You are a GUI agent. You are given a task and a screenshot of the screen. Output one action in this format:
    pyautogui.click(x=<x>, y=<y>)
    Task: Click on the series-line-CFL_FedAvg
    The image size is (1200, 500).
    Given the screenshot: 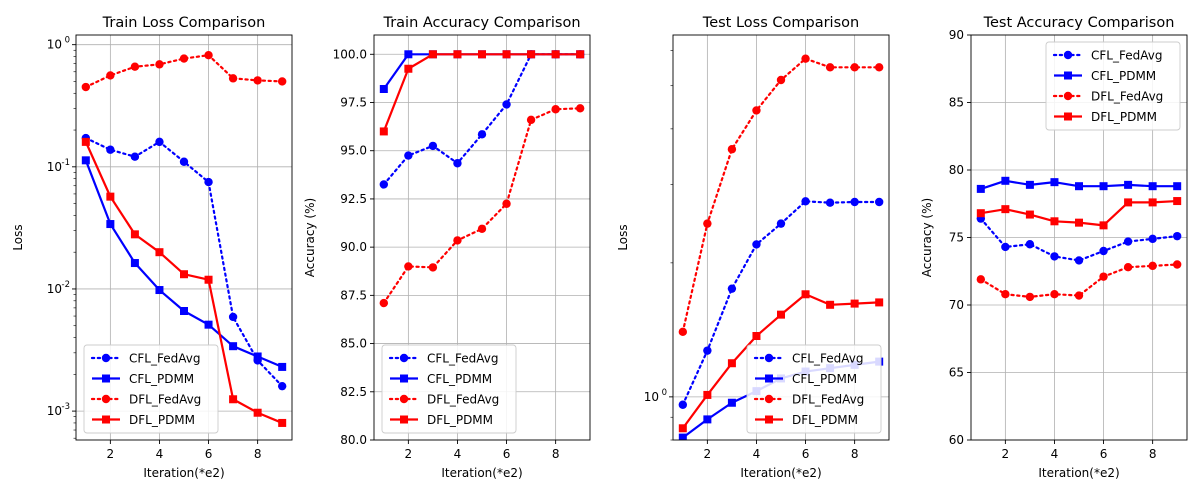 What is the action you would take?
    pyautogui.click(x=482, y=119)
    